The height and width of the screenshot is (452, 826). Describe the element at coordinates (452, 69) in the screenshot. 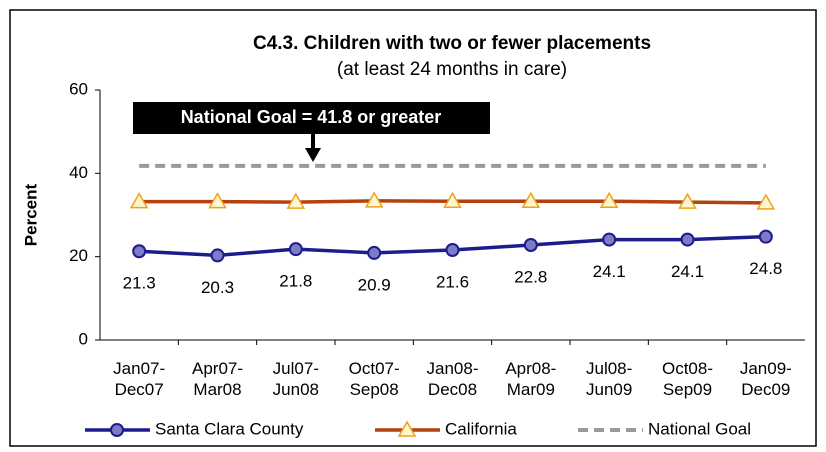

I see `chart-subtitle: (at least 24 months in care)` at that location.